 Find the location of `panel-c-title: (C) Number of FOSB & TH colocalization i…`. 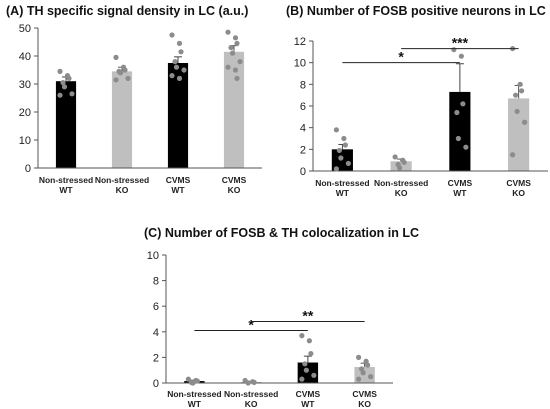

panel-c-title: (C) Number of FOSB & TH colocalization i… is located at coordinates (281, 233).